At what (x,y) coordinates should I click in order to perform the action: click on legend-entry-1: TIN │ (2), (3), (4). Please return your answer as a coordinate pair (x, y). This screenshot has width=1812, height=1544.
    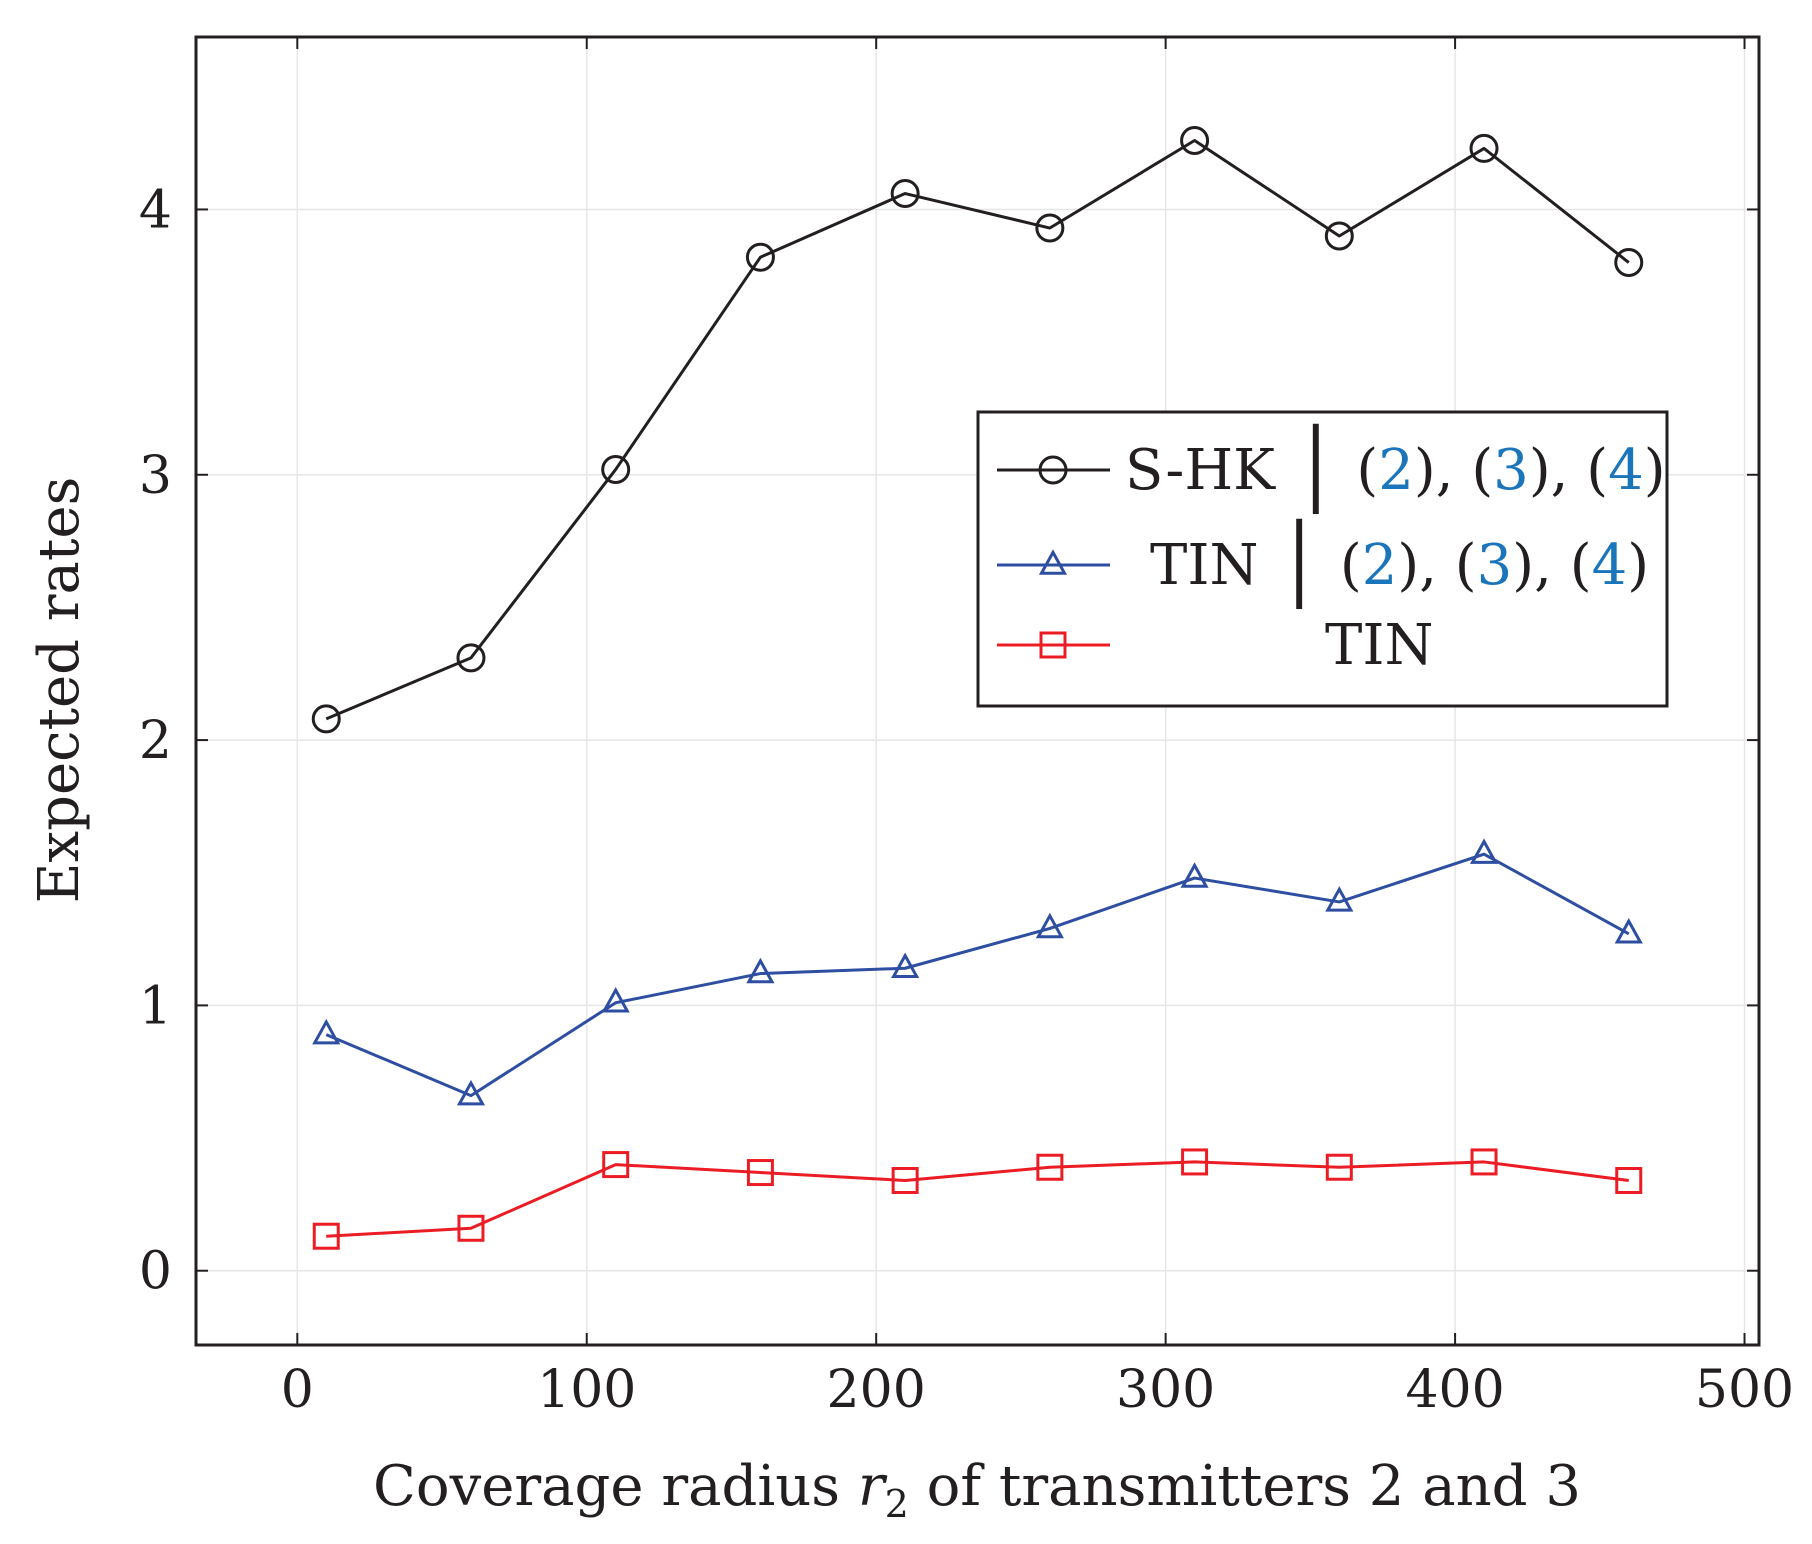
    Looking at the image, I should click on (1323, 563).